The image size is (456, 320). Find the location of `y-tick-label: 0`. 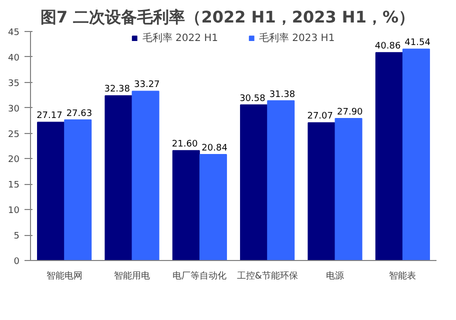

y-tick-label: 0 is located at coordinates (17, 262).